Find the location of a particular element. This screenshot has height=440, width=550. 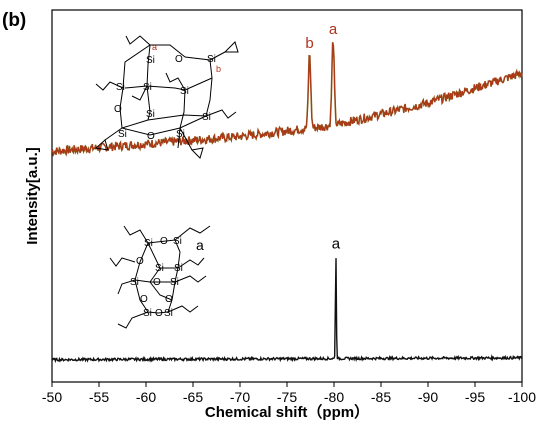

top-structure-labels: Si O Si Si Si Si O Si Si Si O Si a b is located at coordinates (167, 92).